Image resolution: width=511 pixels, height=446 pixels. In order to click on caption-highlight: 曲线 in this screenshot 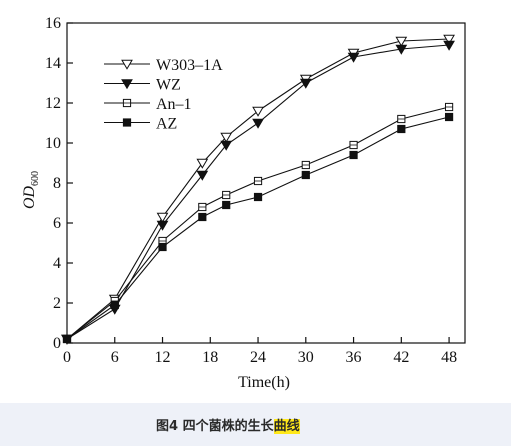, I will do `click(286, 426)`.